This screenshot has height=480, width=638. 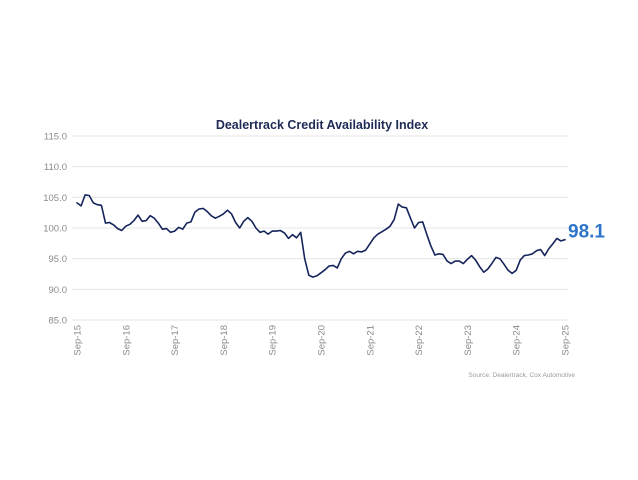 What do you see at coordinates (55, 167) in the screenshot?
I see `y-tick-label: 110.0` at bounding box center [55, 167].